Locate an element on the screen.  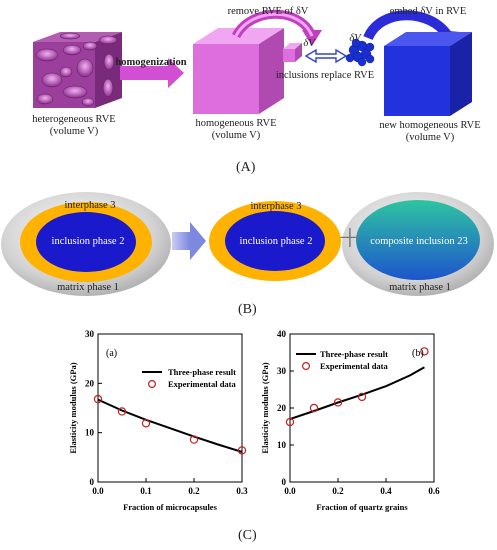
homogenization-label: homogenization is located at coordinates (151, 62).